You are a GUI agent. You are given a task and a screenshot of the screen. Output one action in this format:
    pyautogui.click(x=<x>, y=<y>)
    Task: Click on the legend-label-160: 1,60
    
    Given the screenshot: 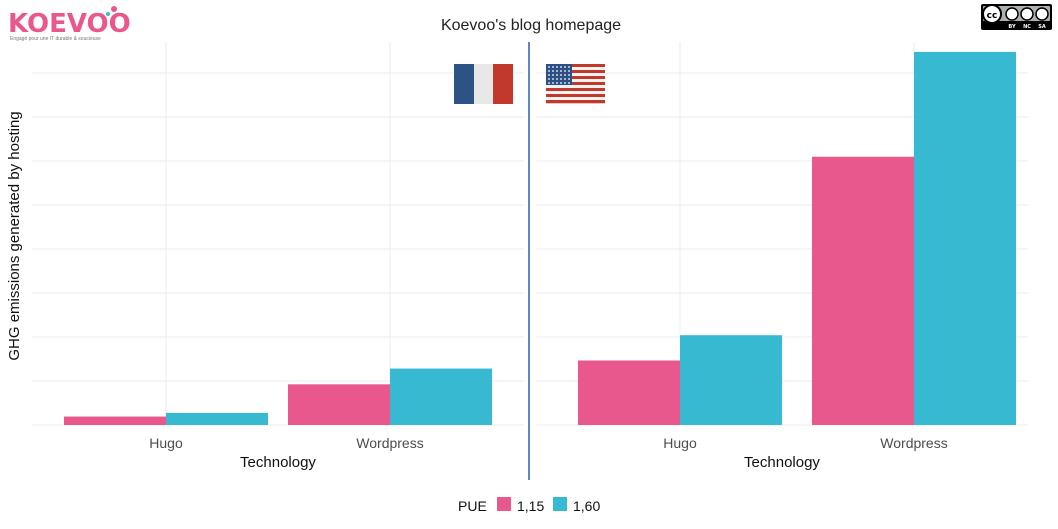 What is the action you would take?
    pyautogui.click(x=586, y=506)
    